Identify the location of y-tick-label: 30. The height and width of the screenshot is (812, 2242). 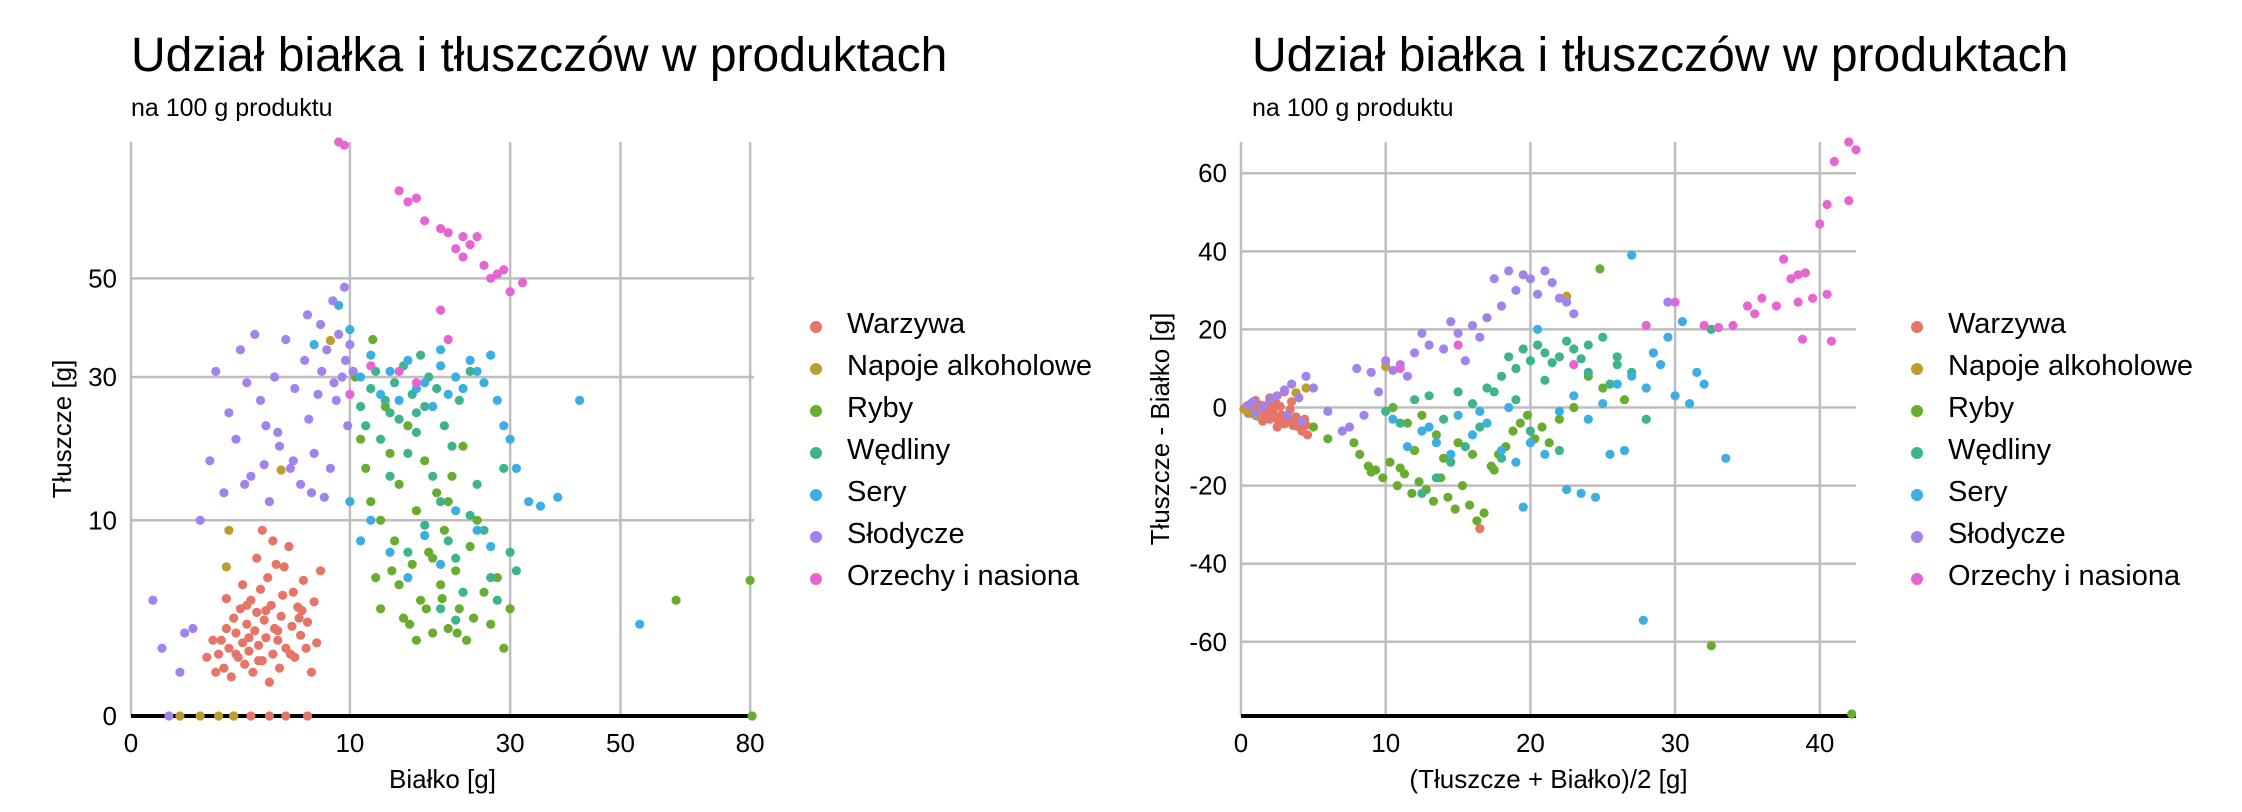
(102, 377).